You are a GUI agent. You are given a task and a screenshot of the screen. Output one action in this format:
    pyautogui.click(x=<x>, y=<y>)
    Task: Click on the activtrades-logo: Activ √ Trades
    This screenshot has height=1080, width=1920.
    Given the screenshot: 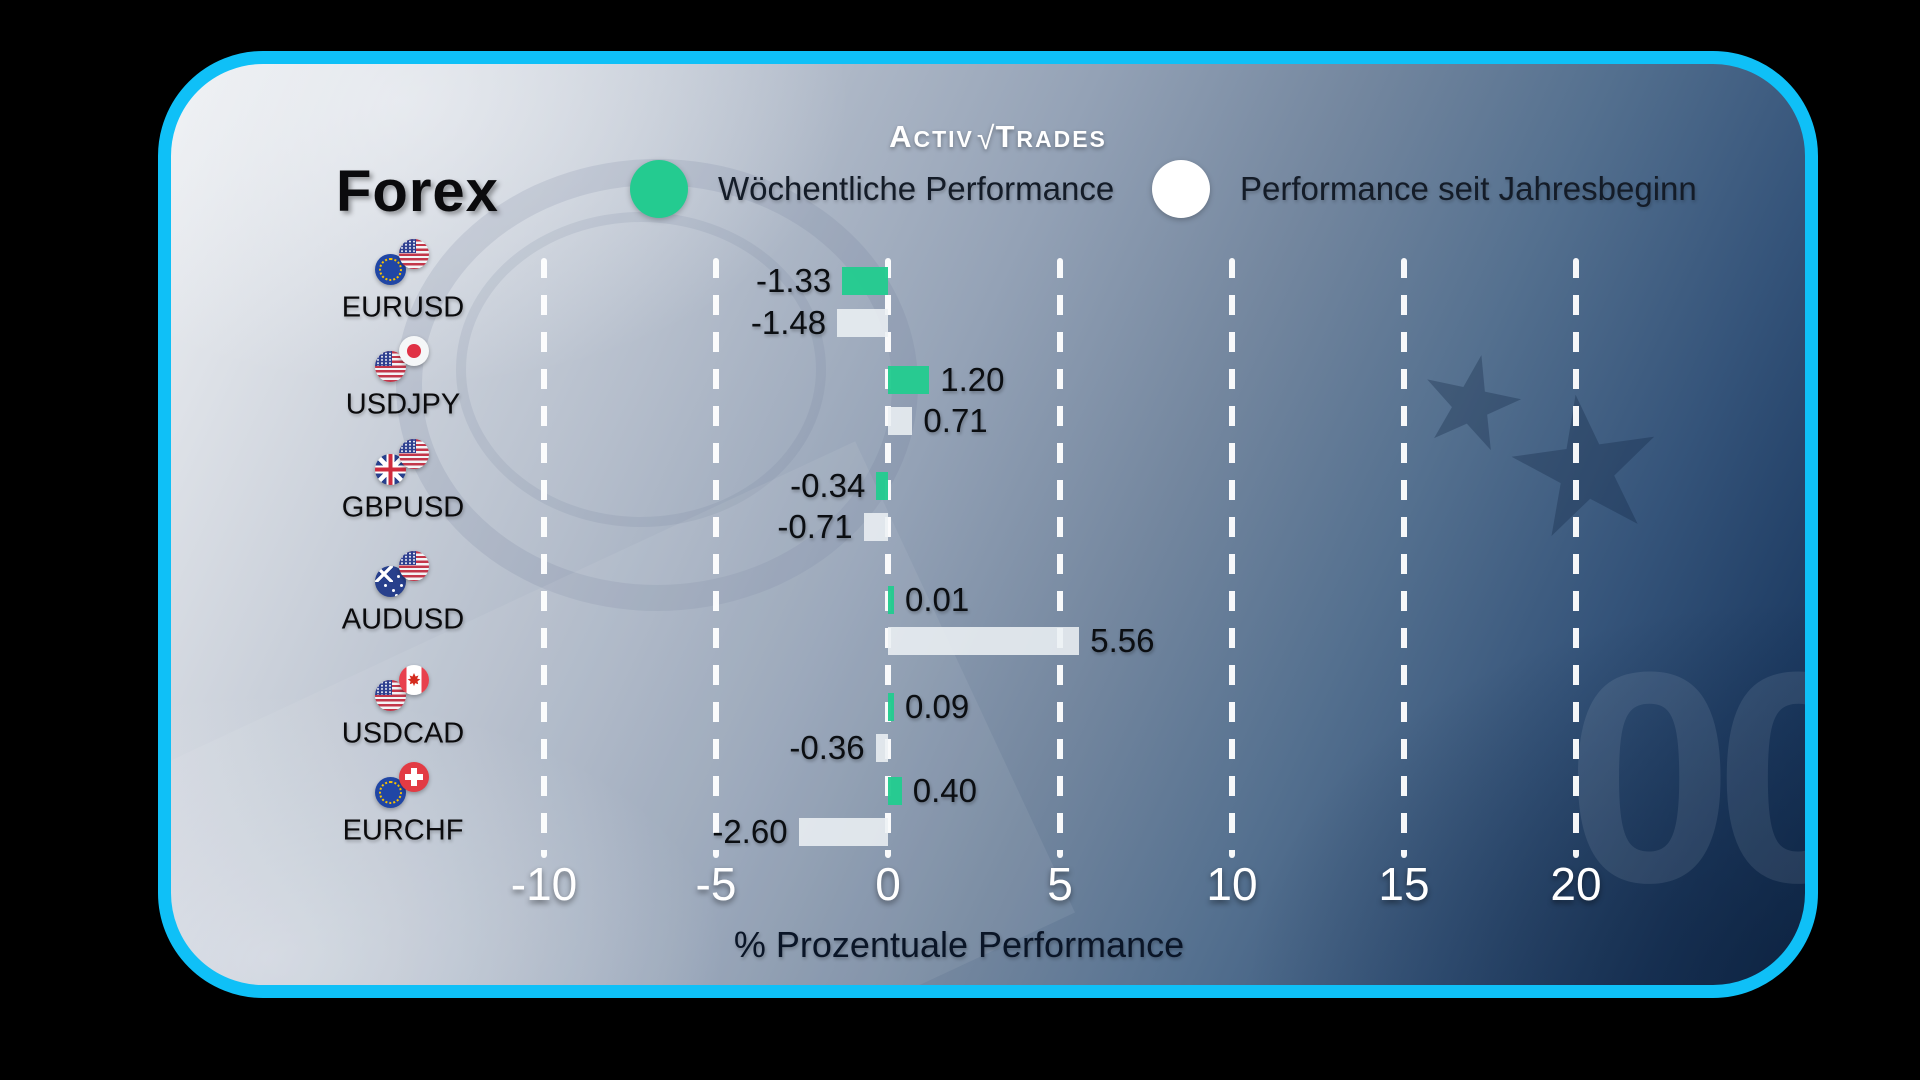 What is the action you would take?
    pyautogui.click(x=998, y=137)
    